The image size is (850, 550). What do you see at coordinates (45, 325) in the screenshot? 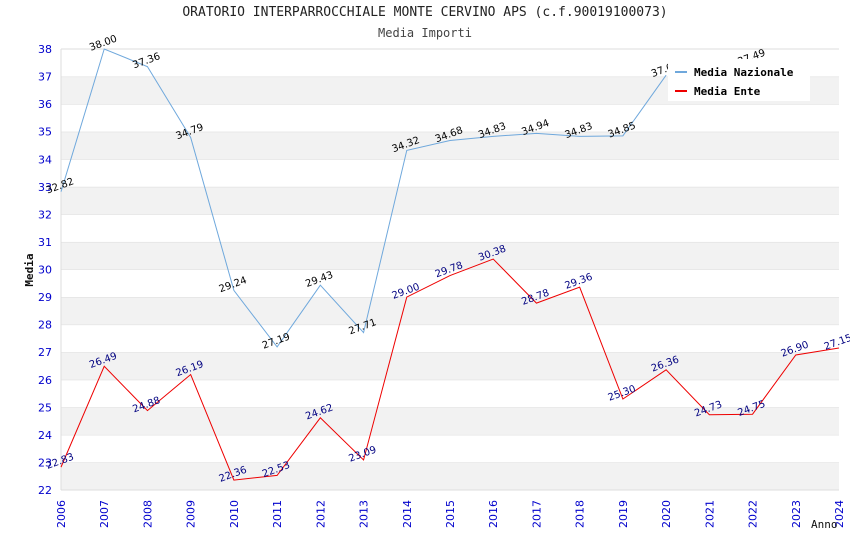
I see `y-tick-label: 28` at bounding box center [45, 325].